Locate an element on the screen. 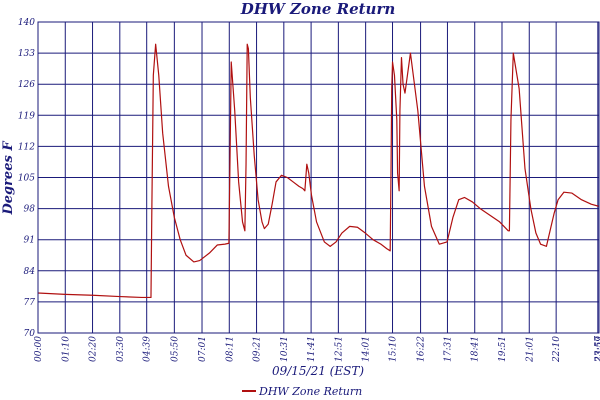 The height and width of the screenshot is (400, 600). x-tick-label: 17:31 is located at coordinates (448, 349).